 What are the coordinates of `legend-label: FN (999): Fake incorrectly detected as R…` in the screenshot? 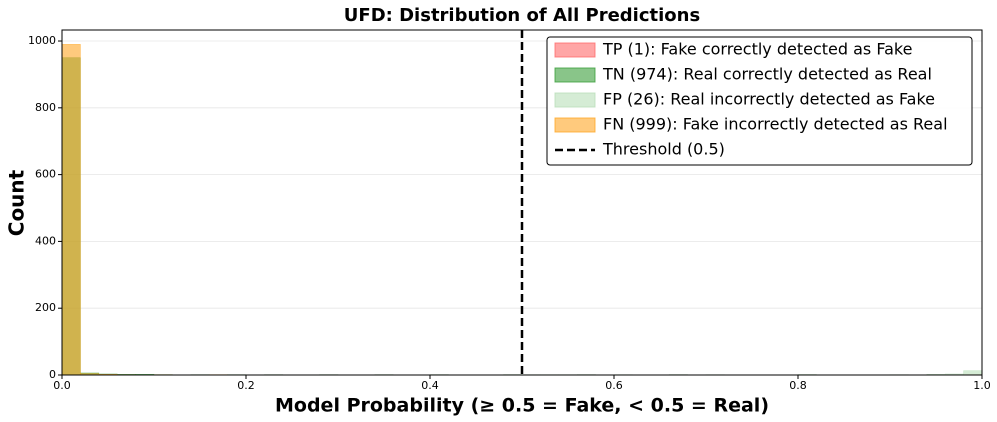 It's located at (775, 124).